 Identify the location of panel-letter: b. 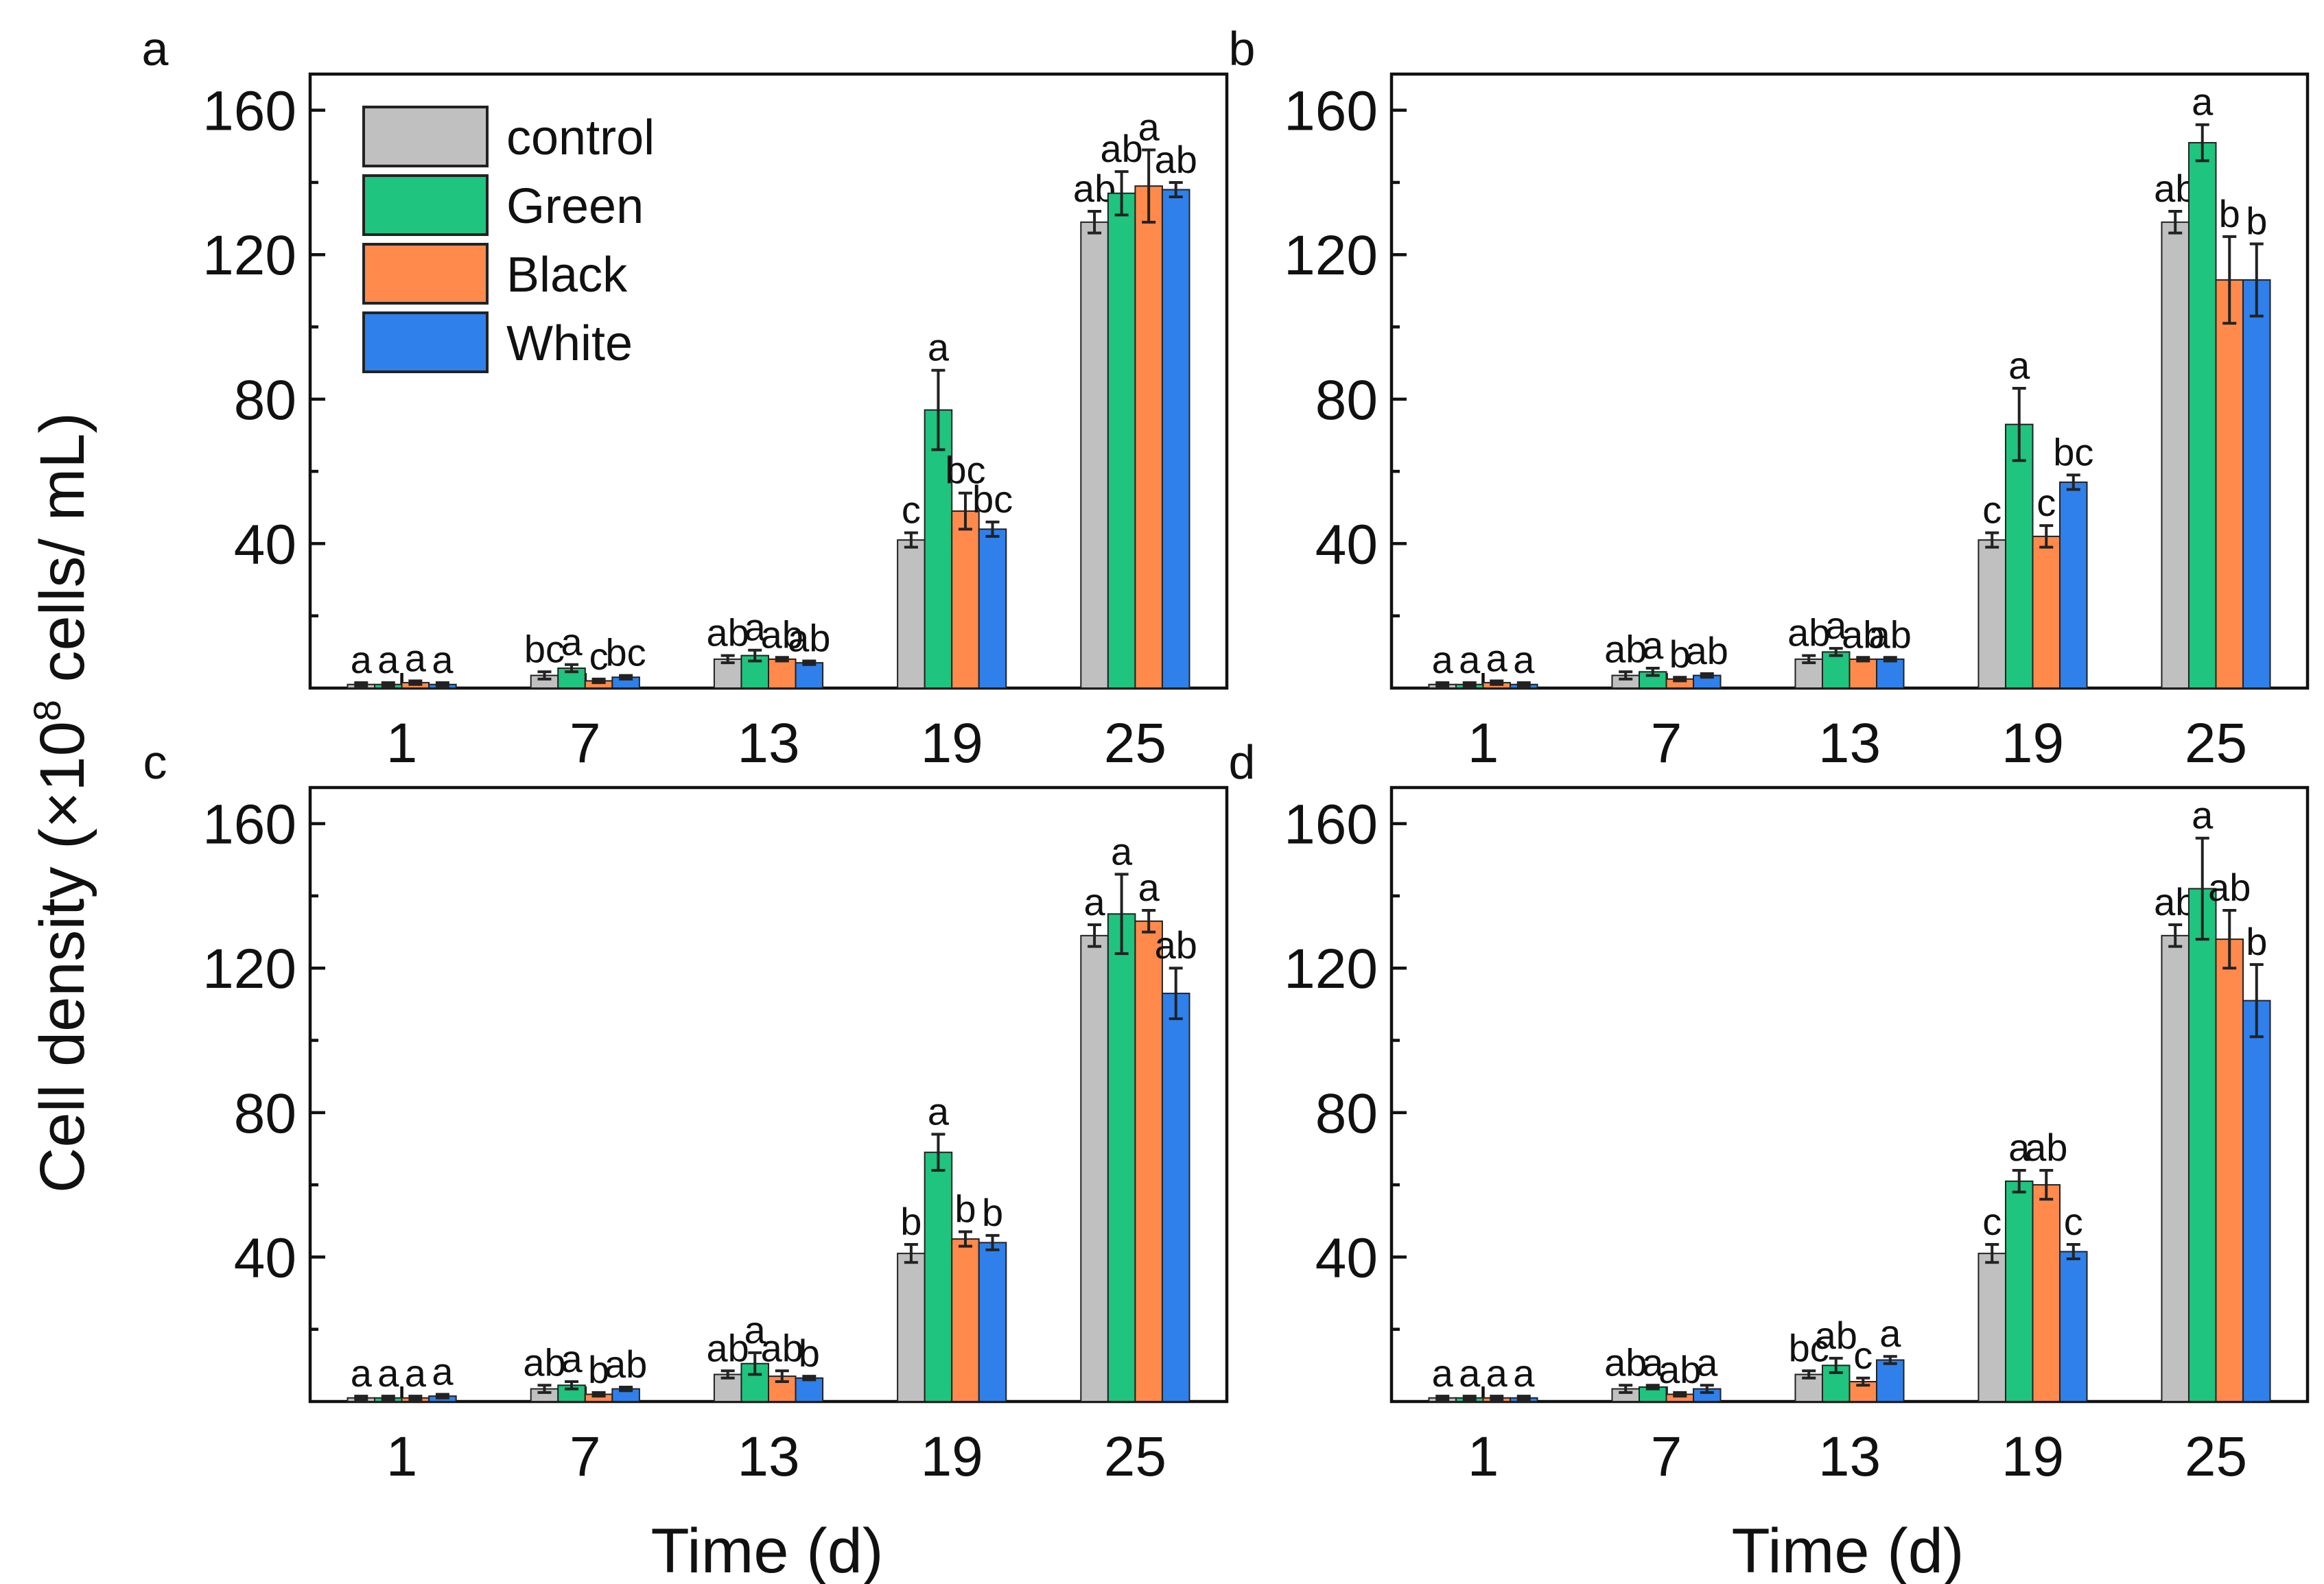
(1242, 48).